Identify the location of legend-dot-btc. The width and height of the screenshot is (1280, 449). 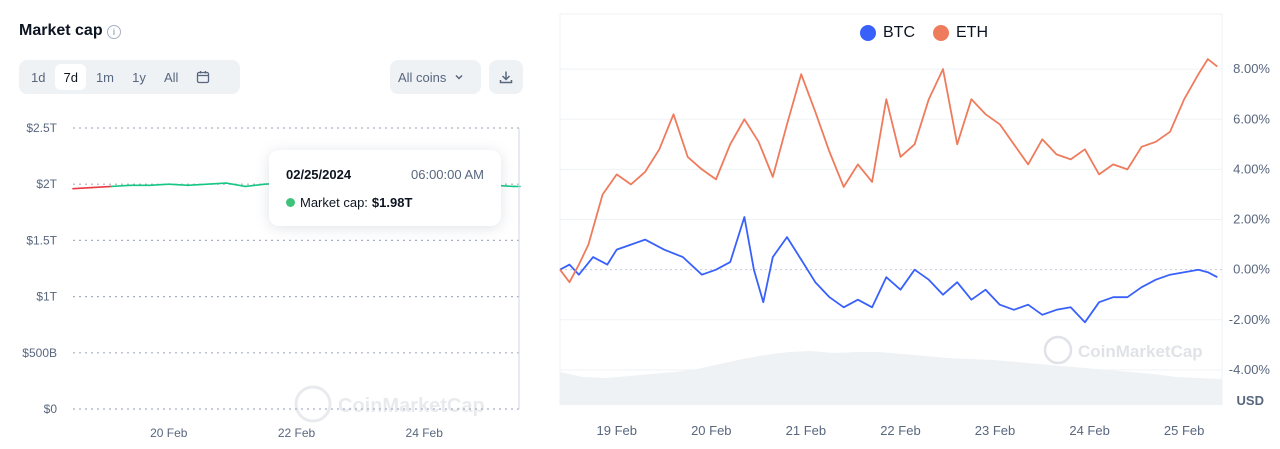
(868, 33).